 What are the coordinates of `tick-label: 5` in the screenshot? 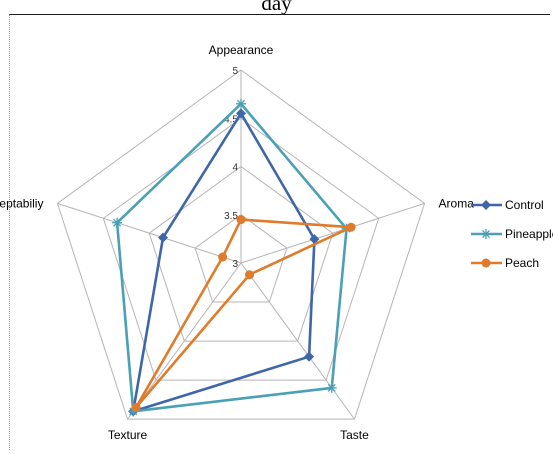 It's located at (235, 71).